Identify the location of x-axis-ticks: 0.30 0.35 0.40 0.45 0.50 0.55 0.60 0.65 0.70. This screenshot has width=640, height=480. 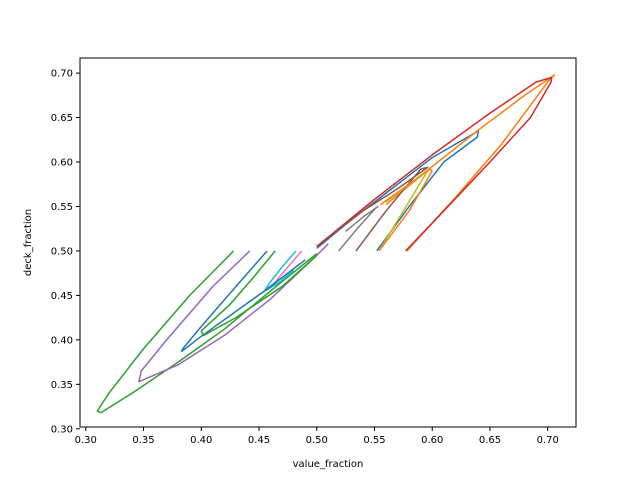
(317, 436).